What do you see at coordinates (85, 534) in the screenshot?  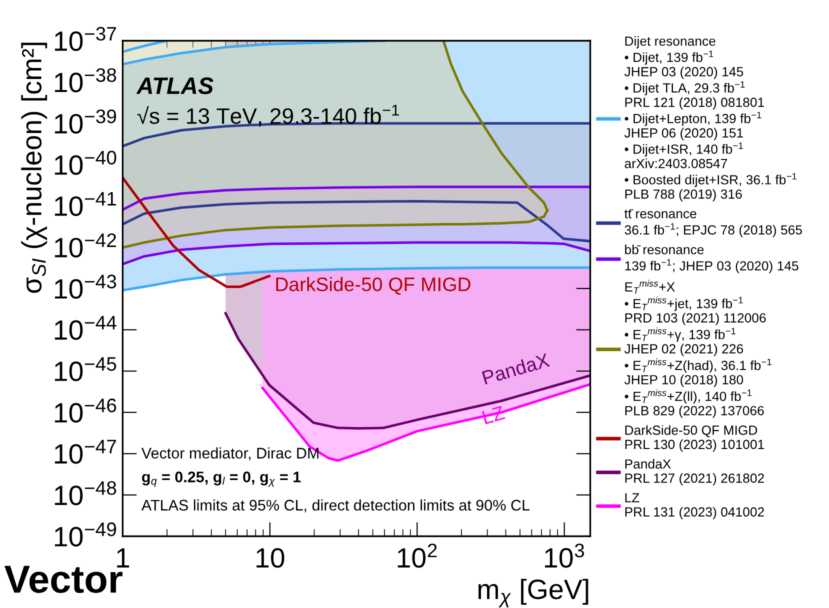 I see `y-tick-label: 10$^{−49}$` at bounding box center [85, 534].